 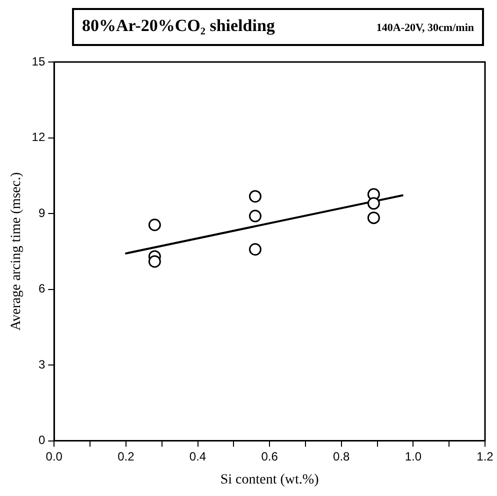 I want to click on x-tick-label: 1.2, so click(x=485, y=456).